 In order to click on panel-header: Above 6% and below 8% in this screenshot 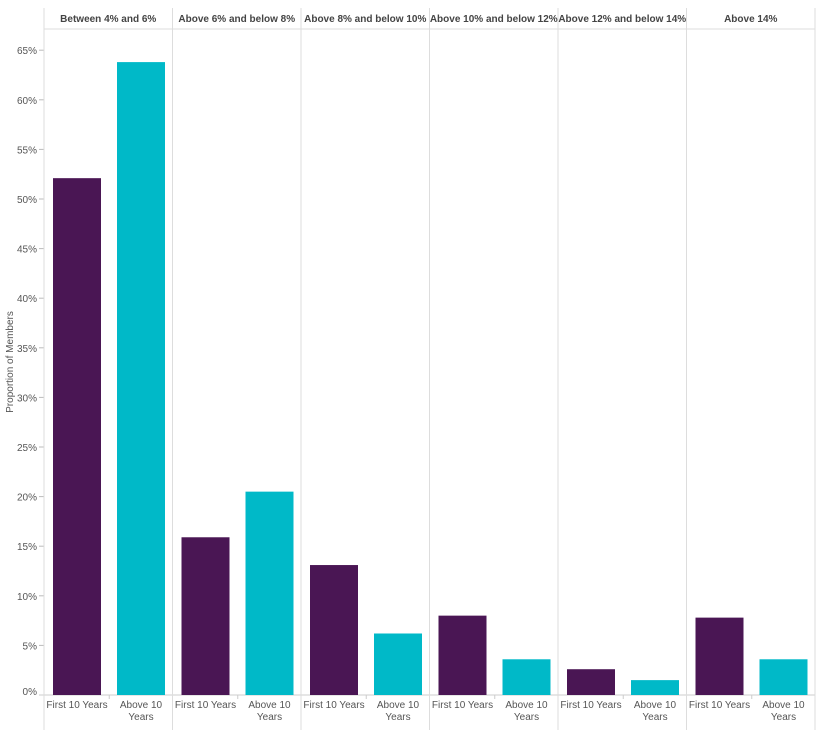, I will do `click(236, 19)`.